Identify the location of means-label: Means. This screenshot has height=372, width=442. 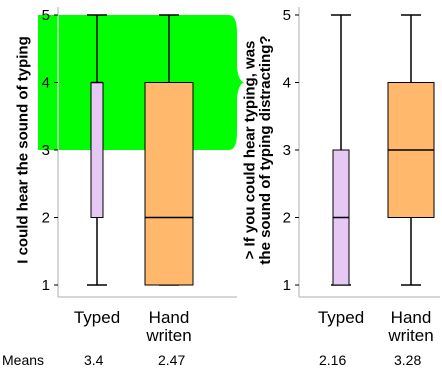
(23, 360).